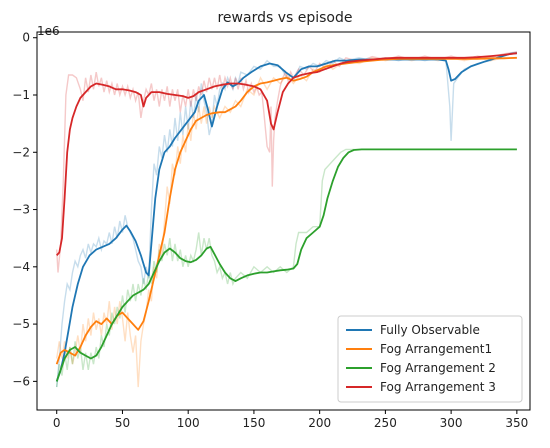  What do you see at coordinates (21, 152) in the screenshot?
I see `y-tick-label: −2` at bounding box center [21, 152].